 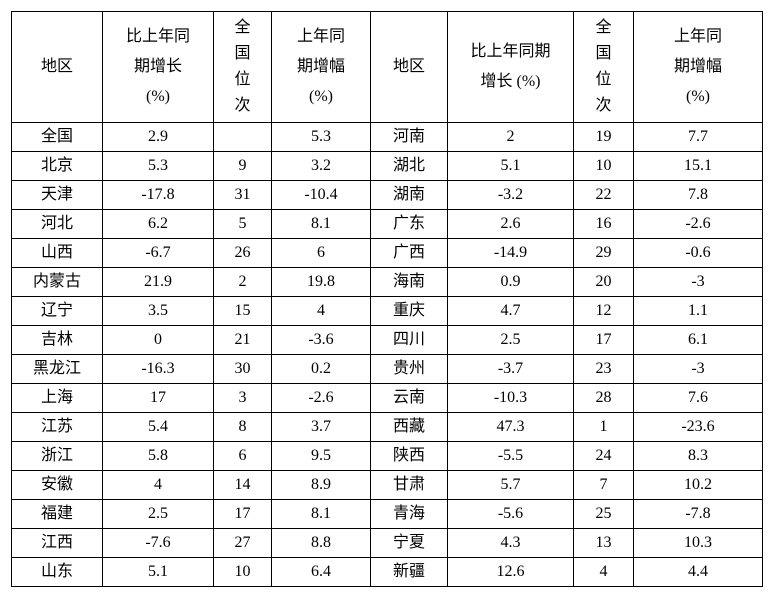 What do you see at coordinates (603, 369) in the screenshot?
I see `cell-rank: 23` at bounding box center [603, 369].